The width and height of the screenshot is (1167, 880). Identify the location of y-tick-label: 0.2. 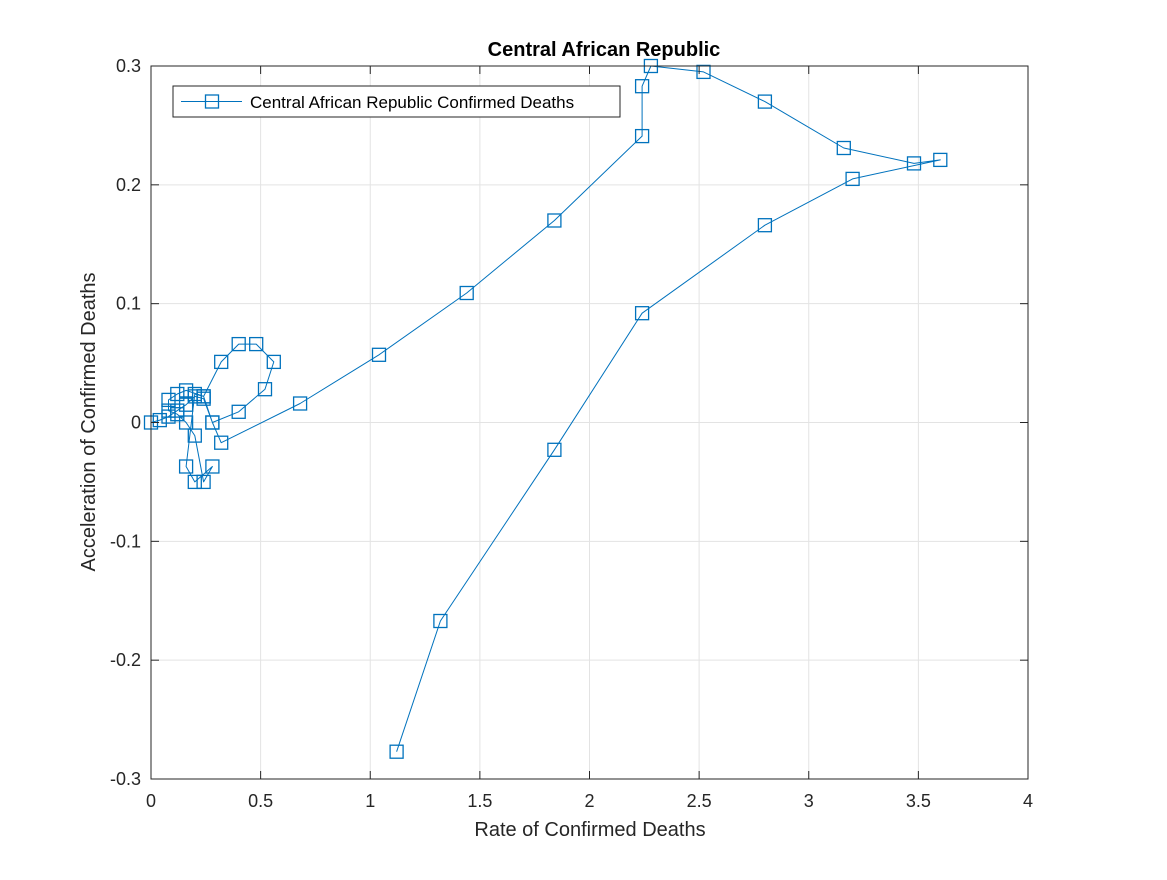
(128, 185).